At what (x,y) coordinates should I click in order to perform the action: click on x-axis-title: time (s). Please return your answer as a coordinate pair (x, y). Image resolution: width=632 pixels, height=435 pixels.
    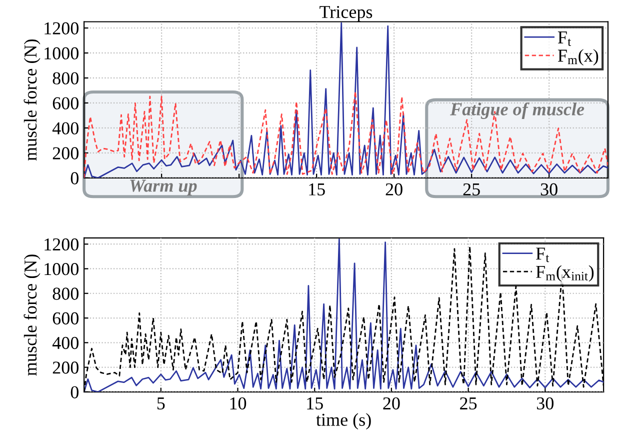
    Looking at the image, I should click on (343, 421).